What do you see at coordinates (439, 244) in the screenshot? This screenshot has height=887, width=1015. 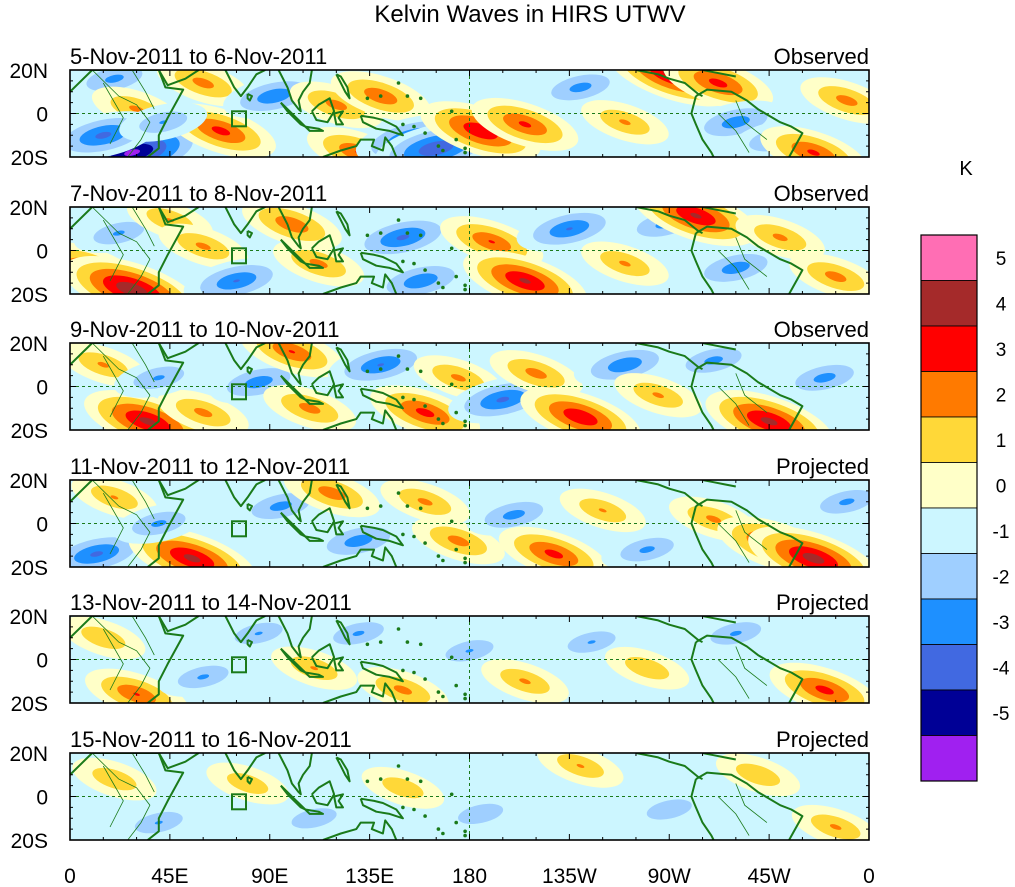 I see `panel-2: 20N 0 20S 7-Nov-2011 to 8-Nov-2011 Observed` at bounding box center [439, 244].